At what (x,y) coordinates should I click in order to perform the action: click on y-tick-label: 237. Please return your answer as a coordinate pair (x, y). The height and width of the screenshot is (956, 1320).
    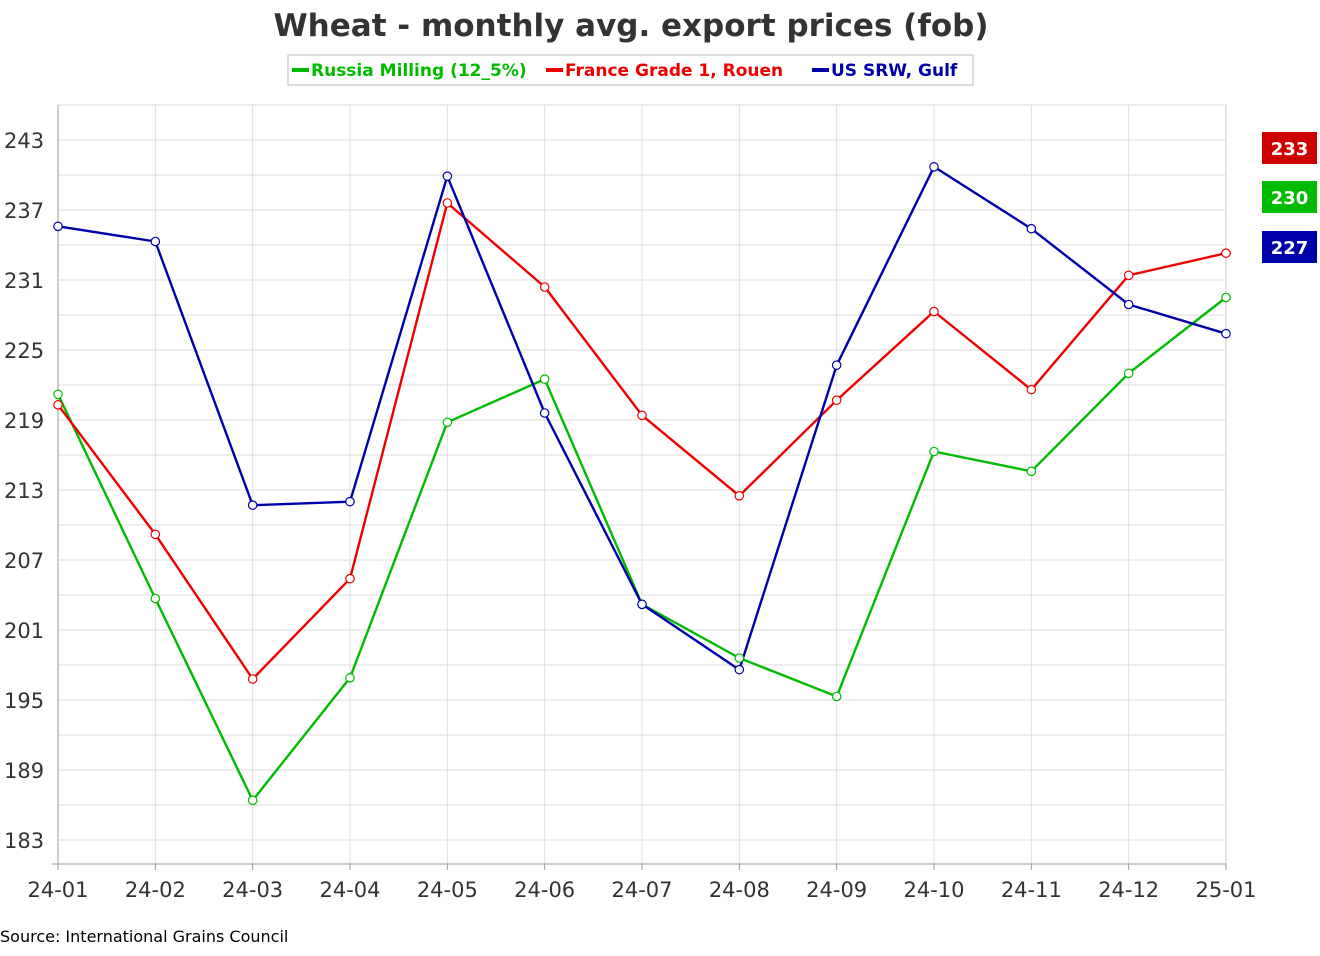
    Looking at the image, I should click on (24, 211).